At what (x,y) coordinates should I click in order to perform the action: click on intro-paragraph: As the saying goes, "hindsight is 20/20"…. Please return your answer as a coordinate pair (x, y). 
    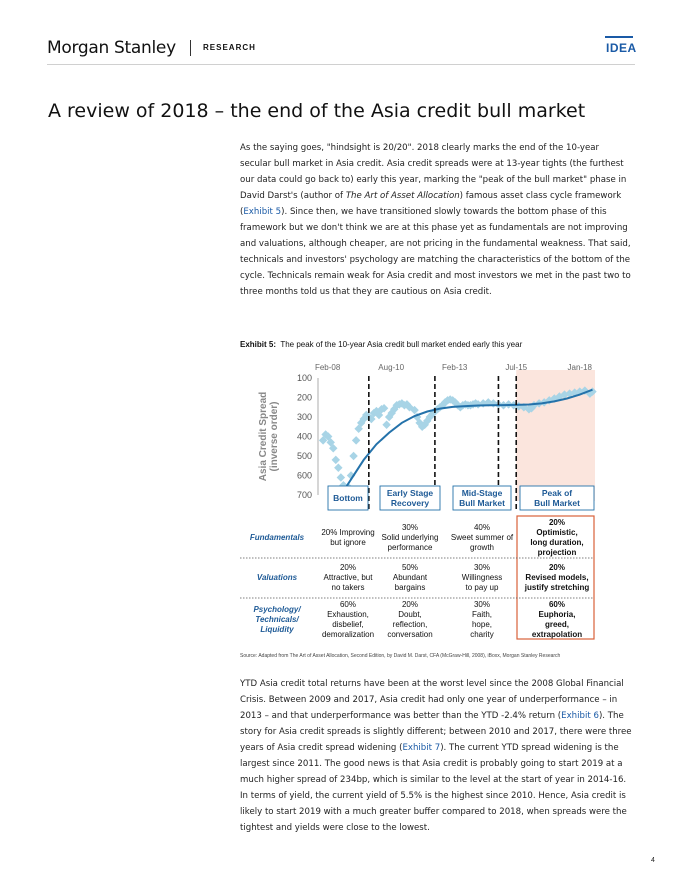
    Looking at the image, I should click on (436, 220).